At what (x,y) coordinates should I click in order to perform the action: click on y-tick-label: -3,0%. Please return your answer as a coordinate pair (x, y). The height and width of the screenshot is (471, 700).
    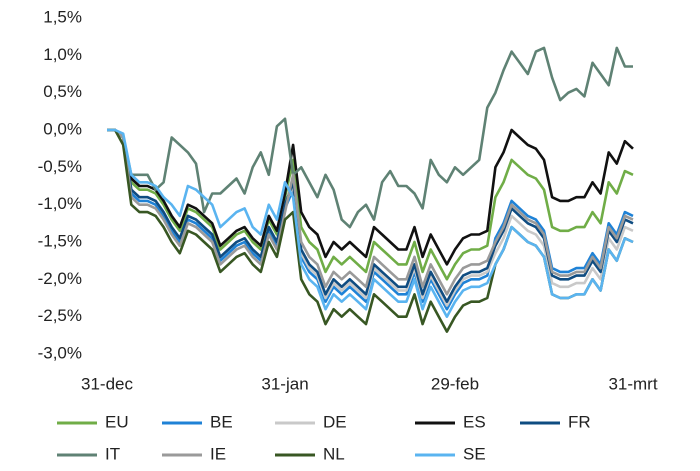
    Looking at the image, I should click on (60, 352).